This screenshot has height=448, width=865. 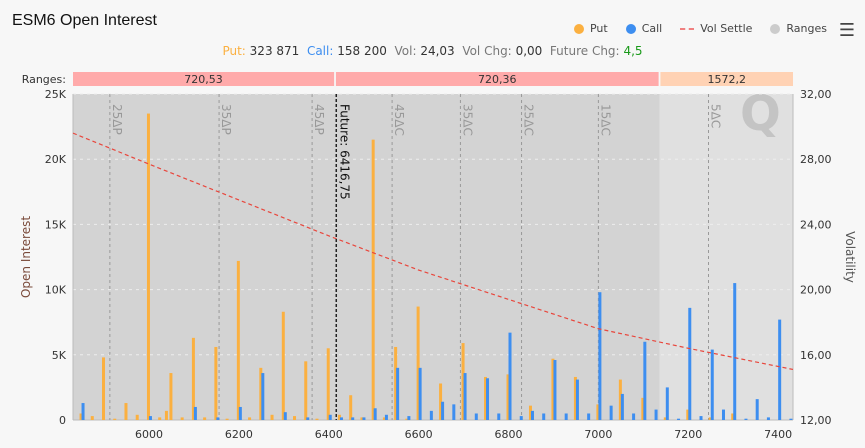 I want to click on delta-label: 45ΔC, so click(x=399, y=120).